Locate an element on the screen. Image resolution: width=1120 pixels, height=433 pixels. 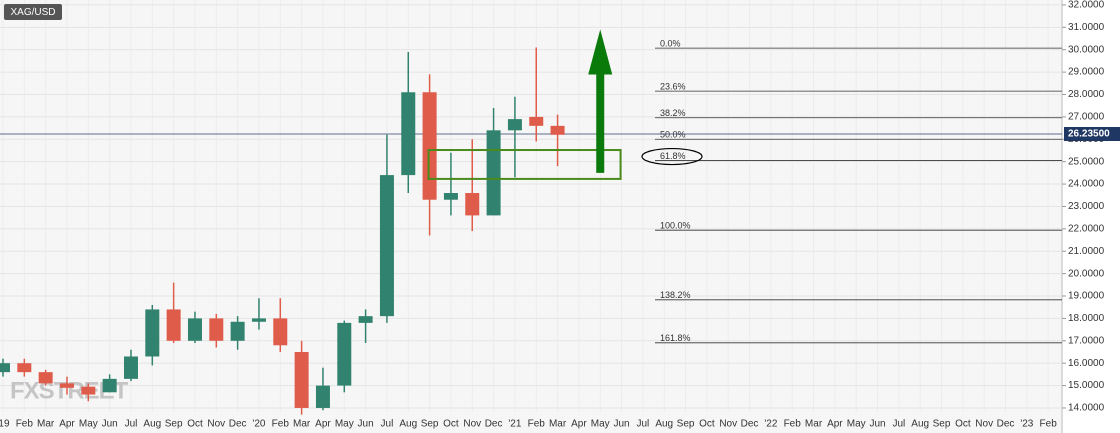
y-tick-label: 15.0000 is located at coordinates (1086, 385).